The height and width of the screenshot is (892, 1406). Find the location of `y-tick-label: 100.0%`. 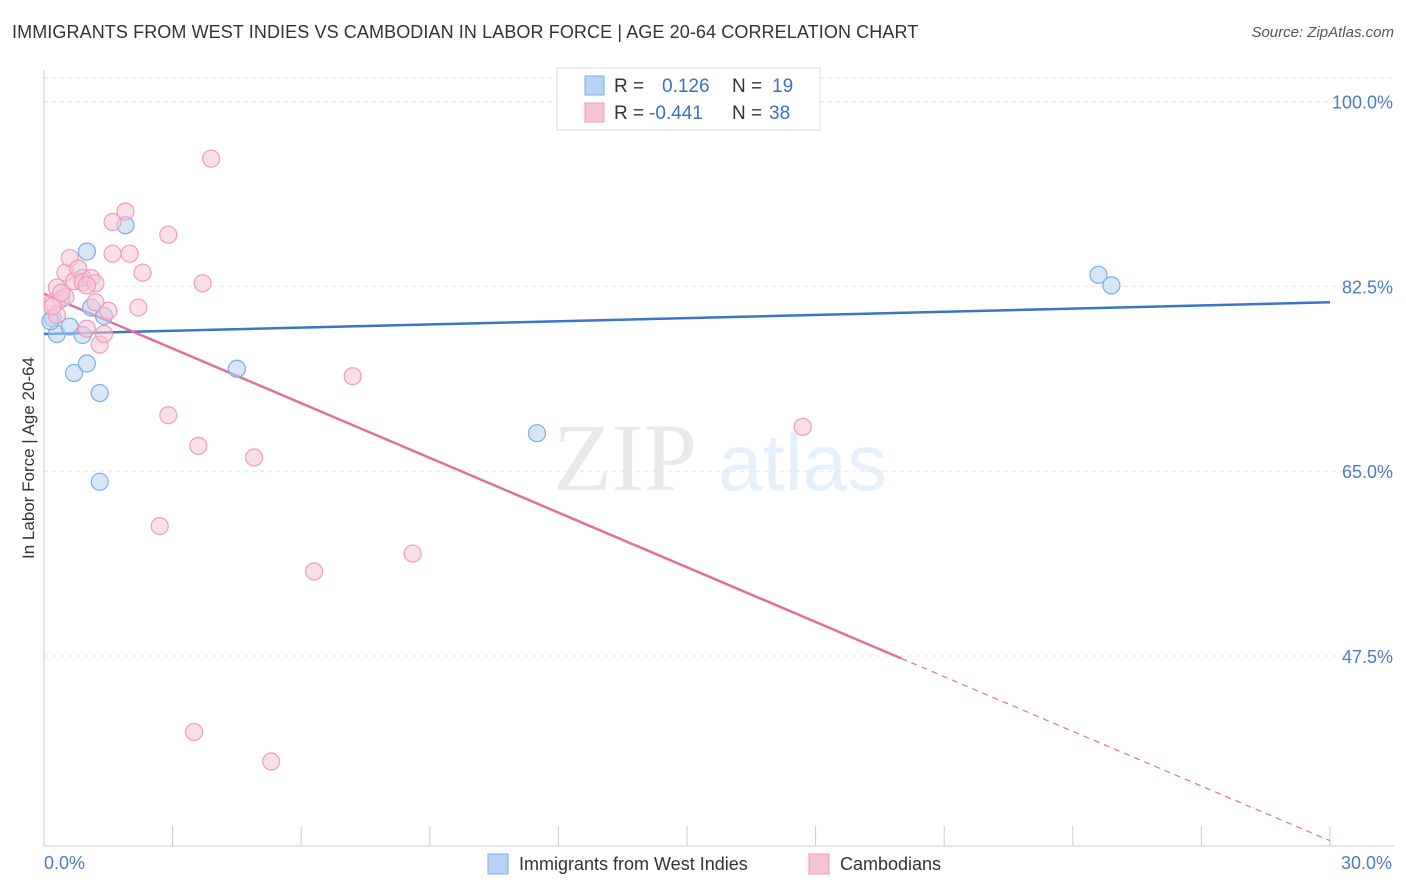

y-tick-label: 100.0% is located at coordinates (1362, 103).